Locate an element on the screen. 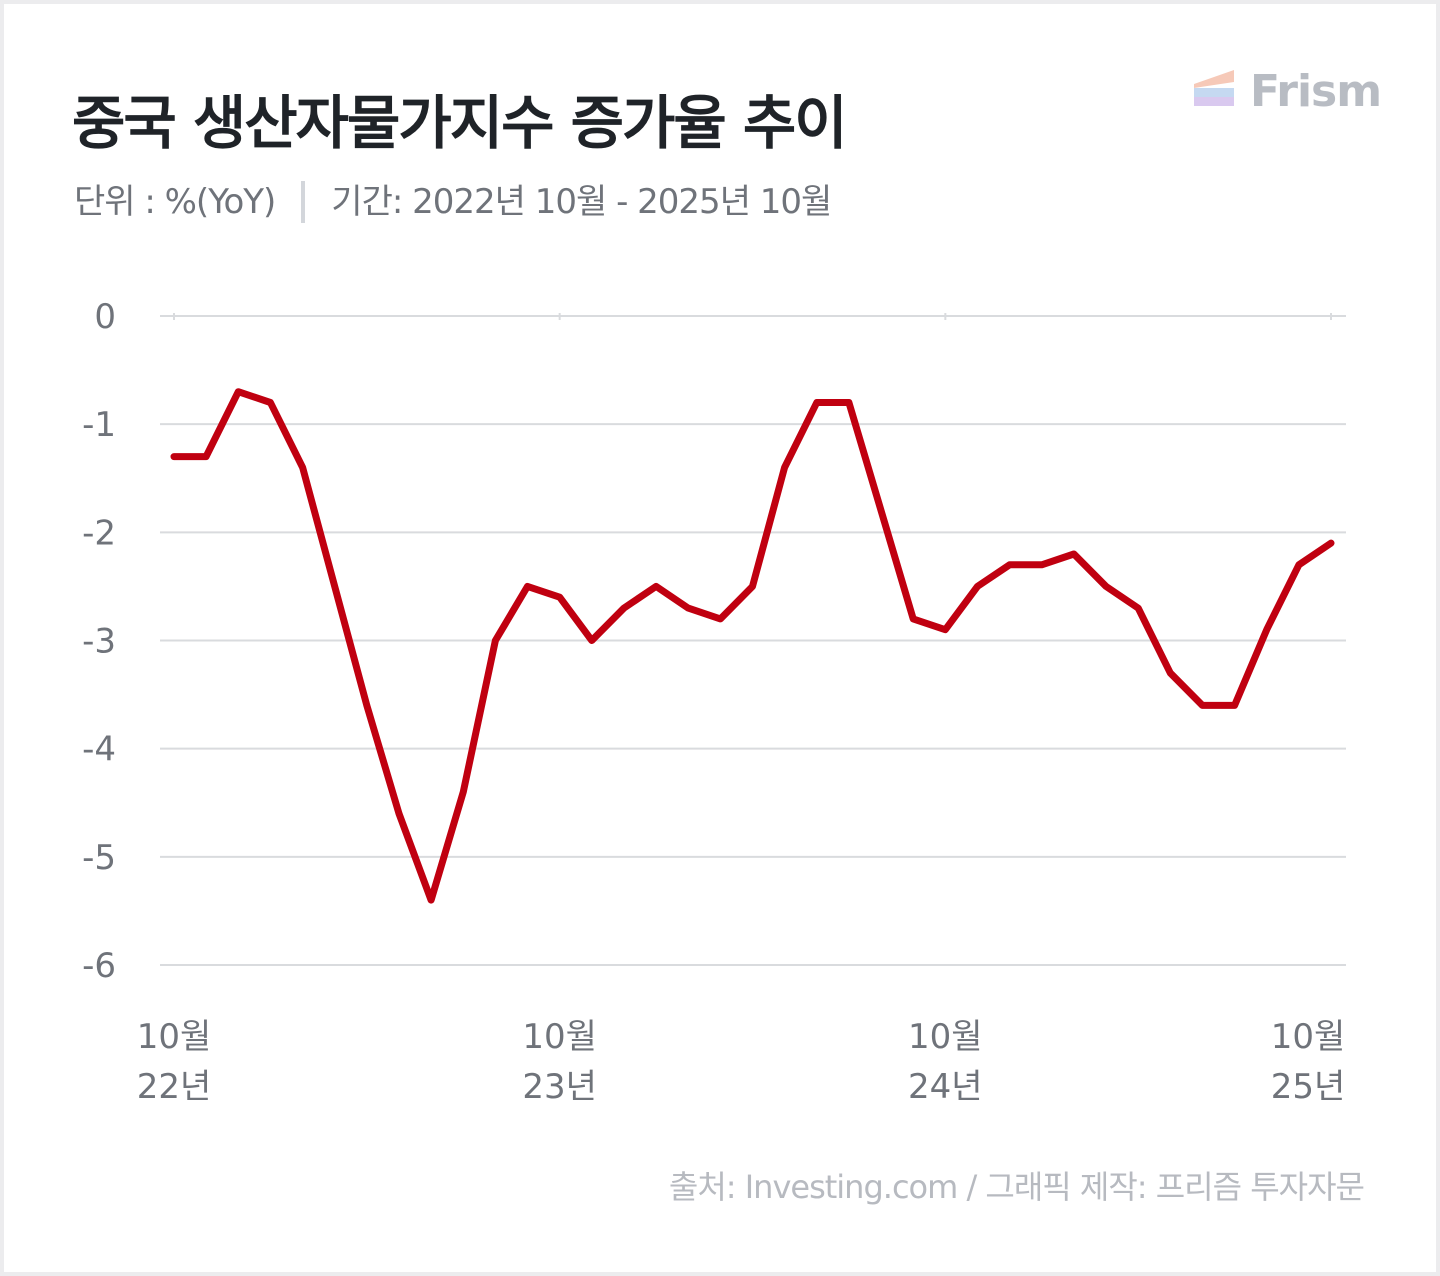 The image size is (1440, 1276). y-axis-ticks: 0 -1 -2 -3 -4 -5 -6 is located at coordinates (99, 641).